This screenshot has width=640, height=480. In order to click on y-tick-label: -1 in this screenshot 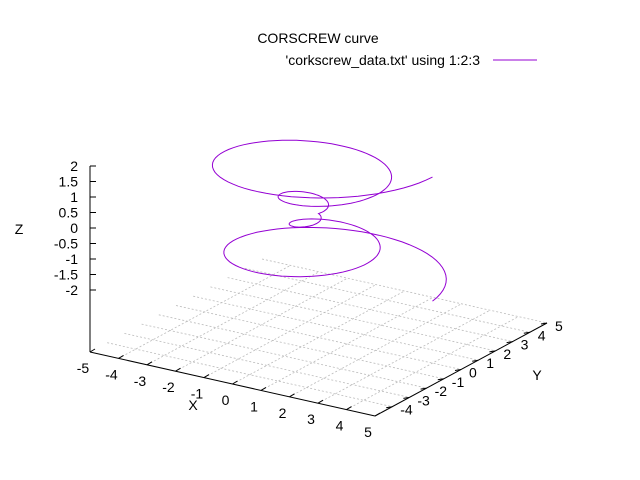, I will do `click(458, 382)`.